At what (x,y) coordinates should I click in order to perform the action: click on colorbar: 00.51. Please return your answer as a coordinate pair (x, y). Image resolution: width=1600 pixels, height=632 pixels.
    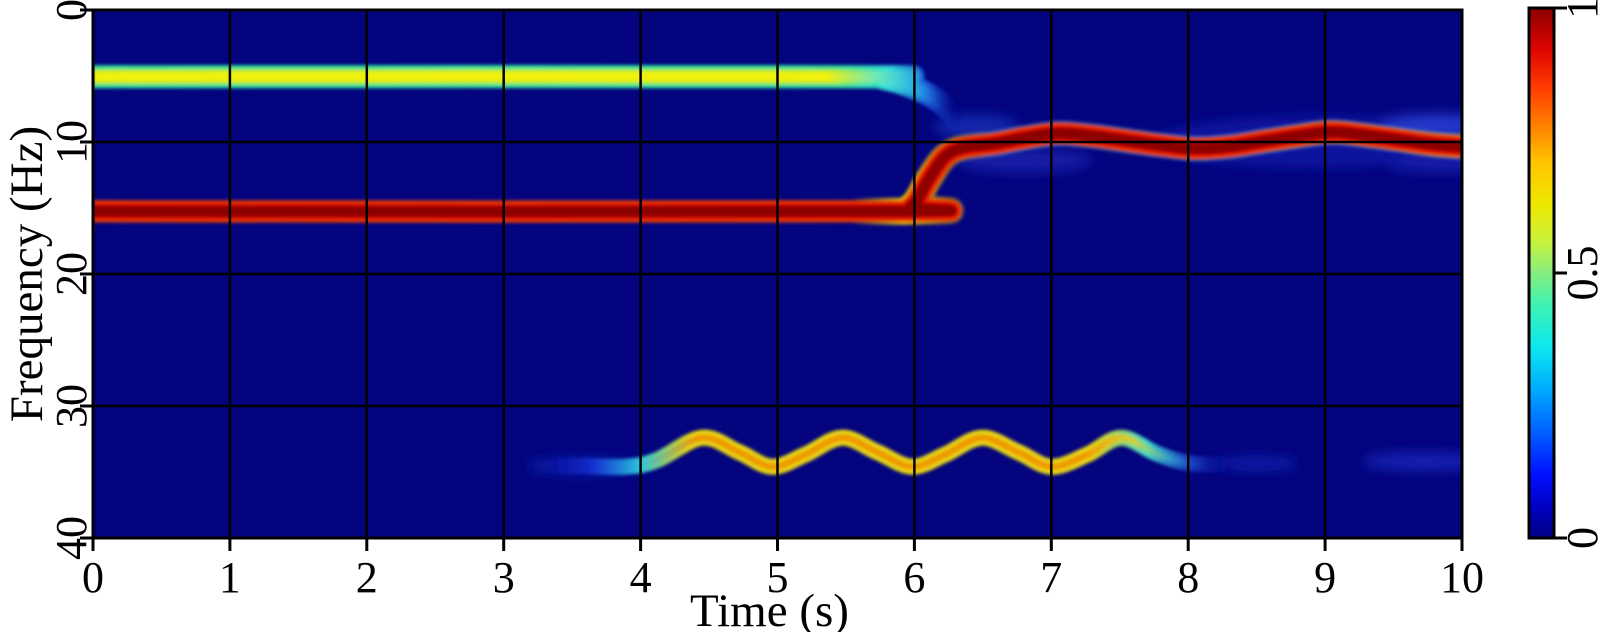
    Looking at the image, I should click on (1563, 274).